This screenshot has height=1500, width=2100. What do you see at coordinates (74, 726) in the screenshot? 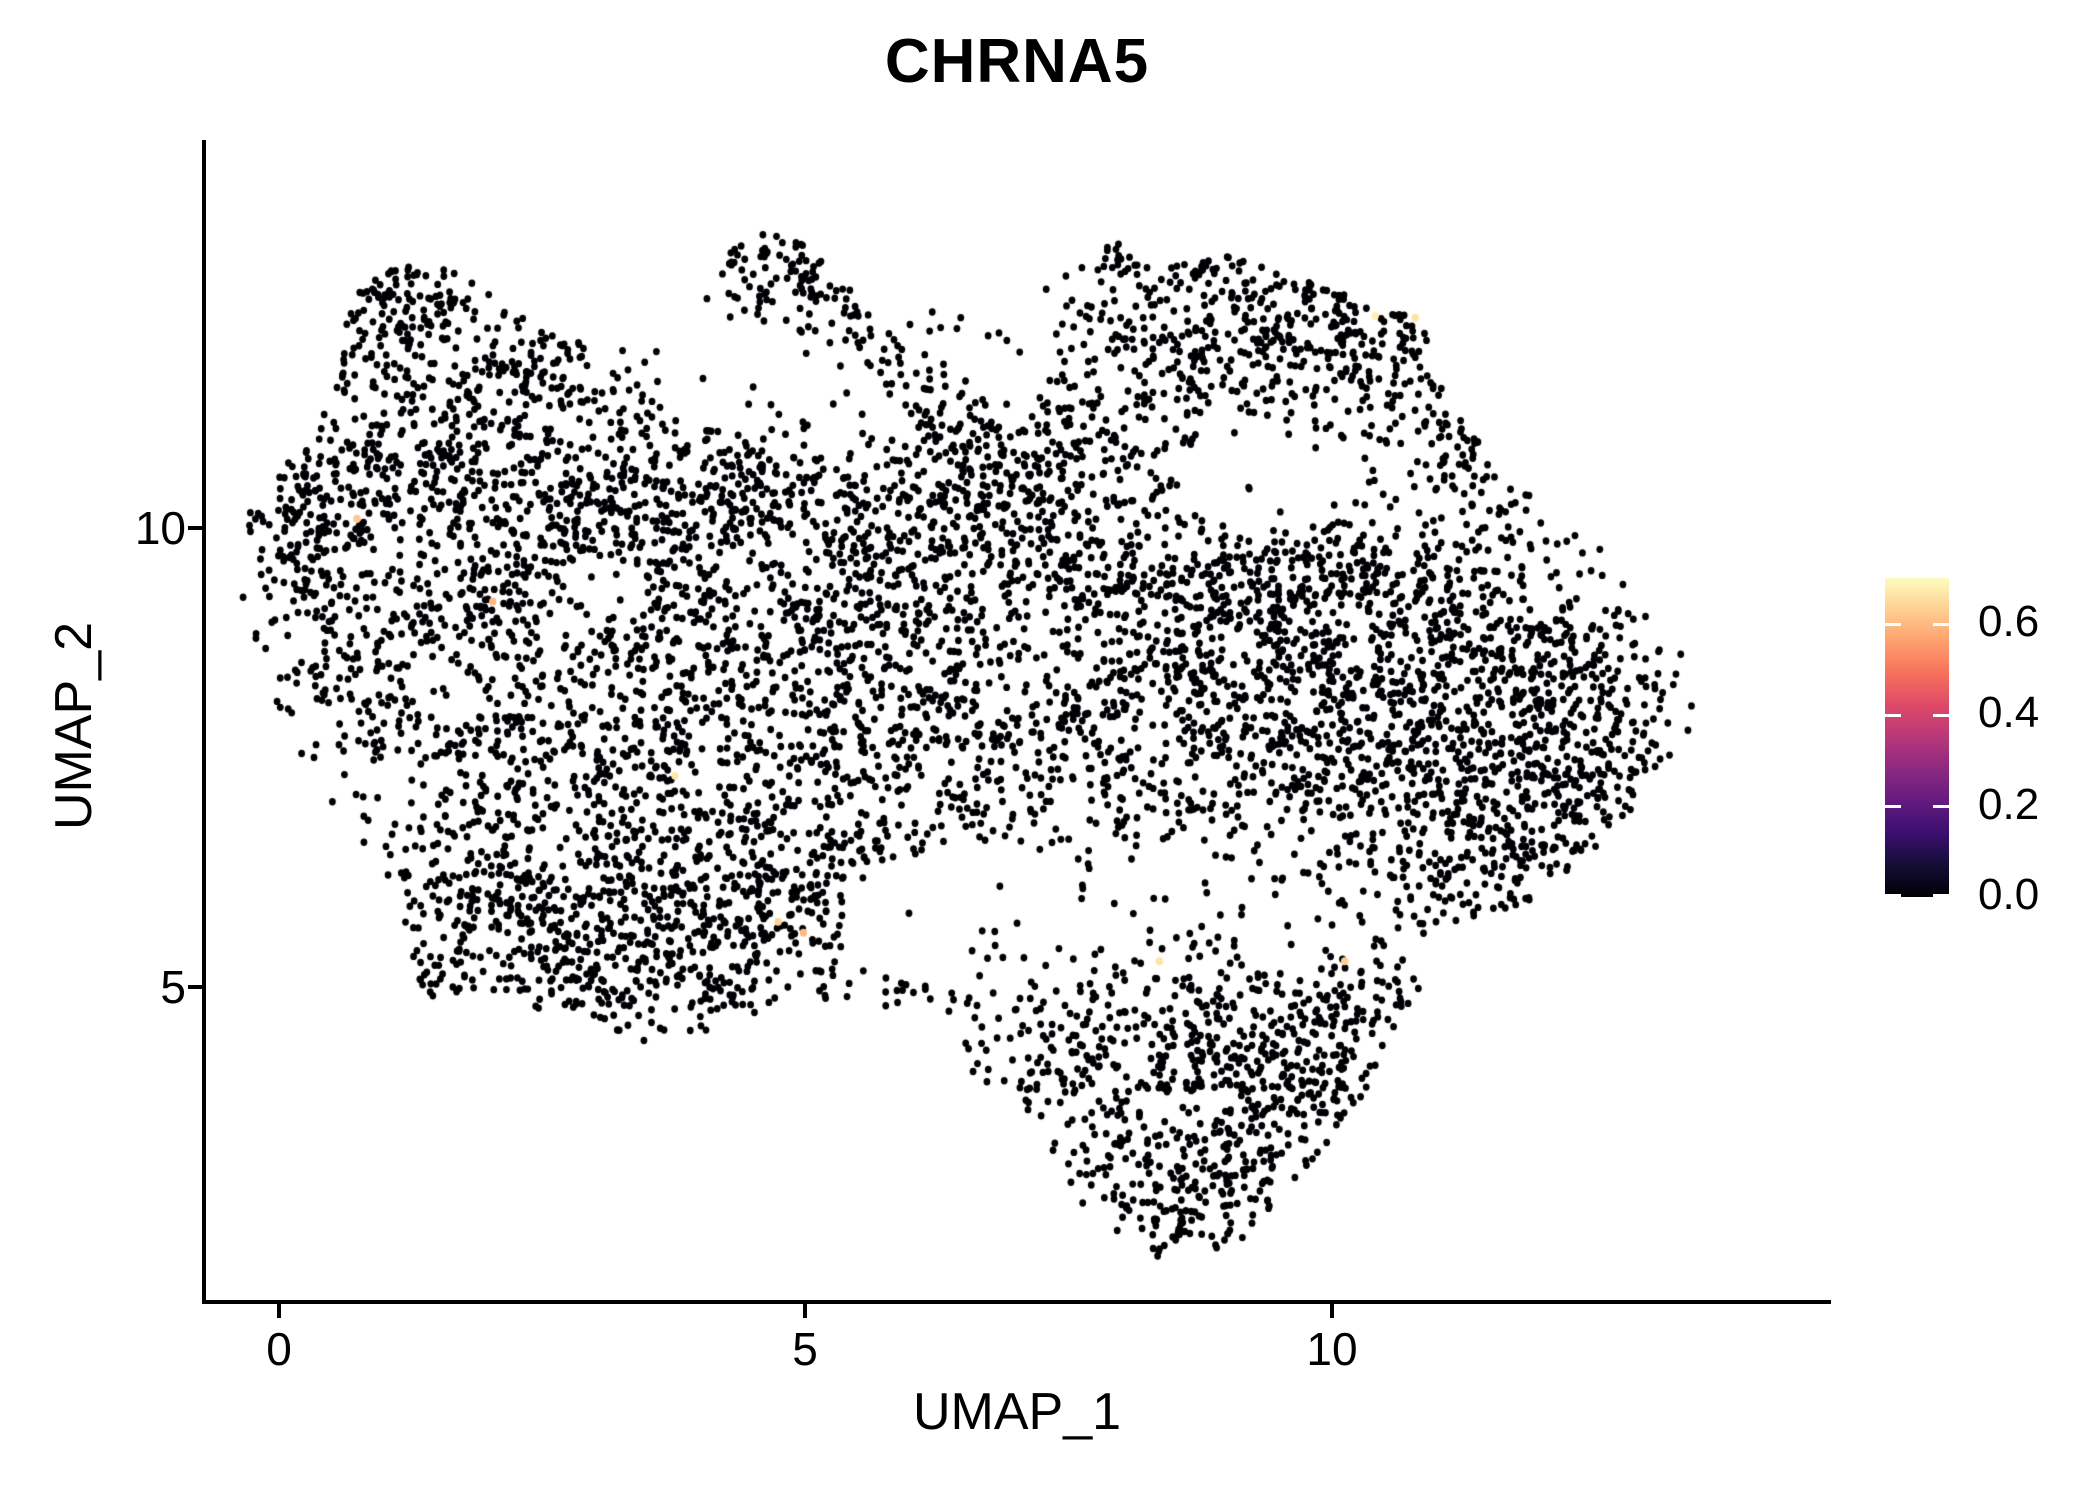
I see `y-axis-title: UMAP_2` at bounding box center [74, 726].